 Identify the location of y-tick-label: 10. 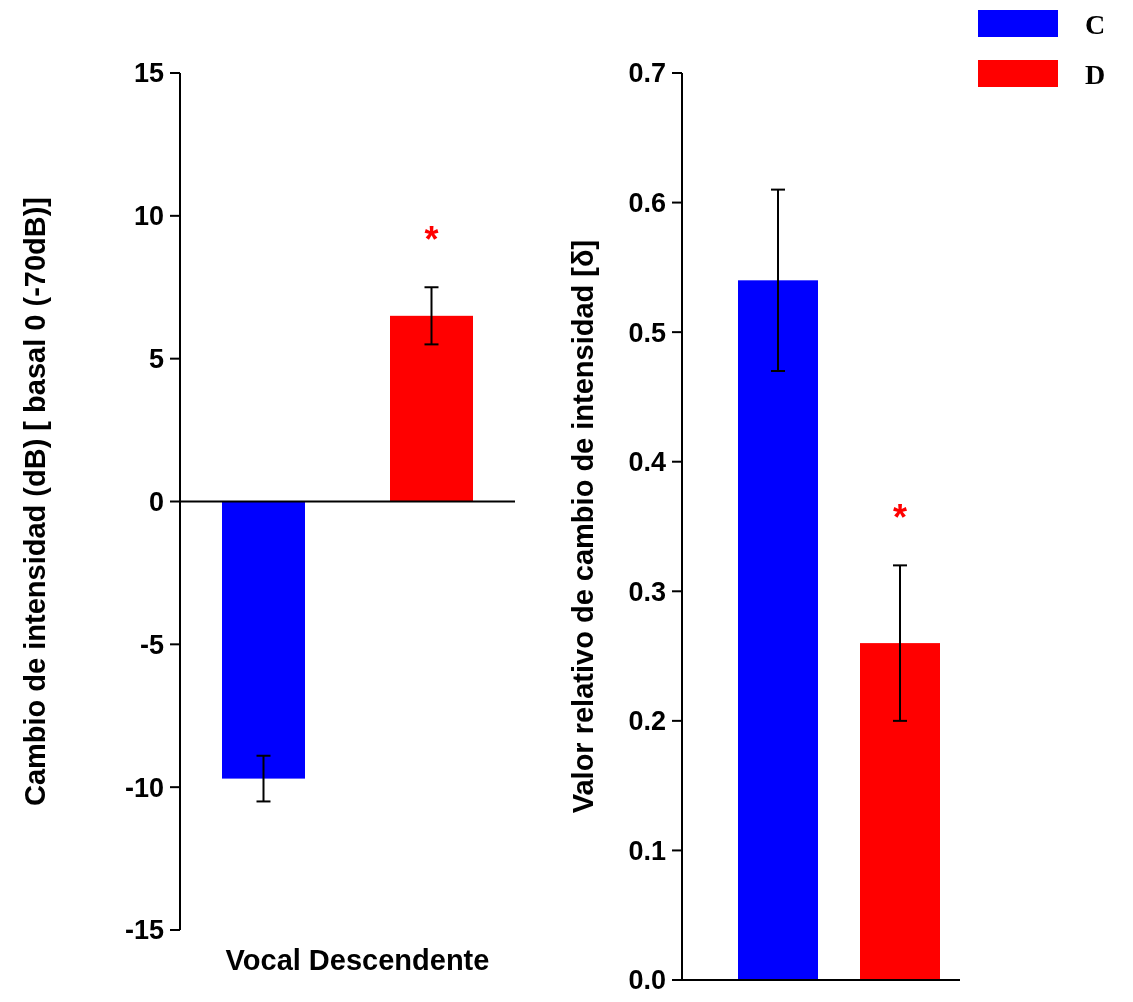
(148, 216).